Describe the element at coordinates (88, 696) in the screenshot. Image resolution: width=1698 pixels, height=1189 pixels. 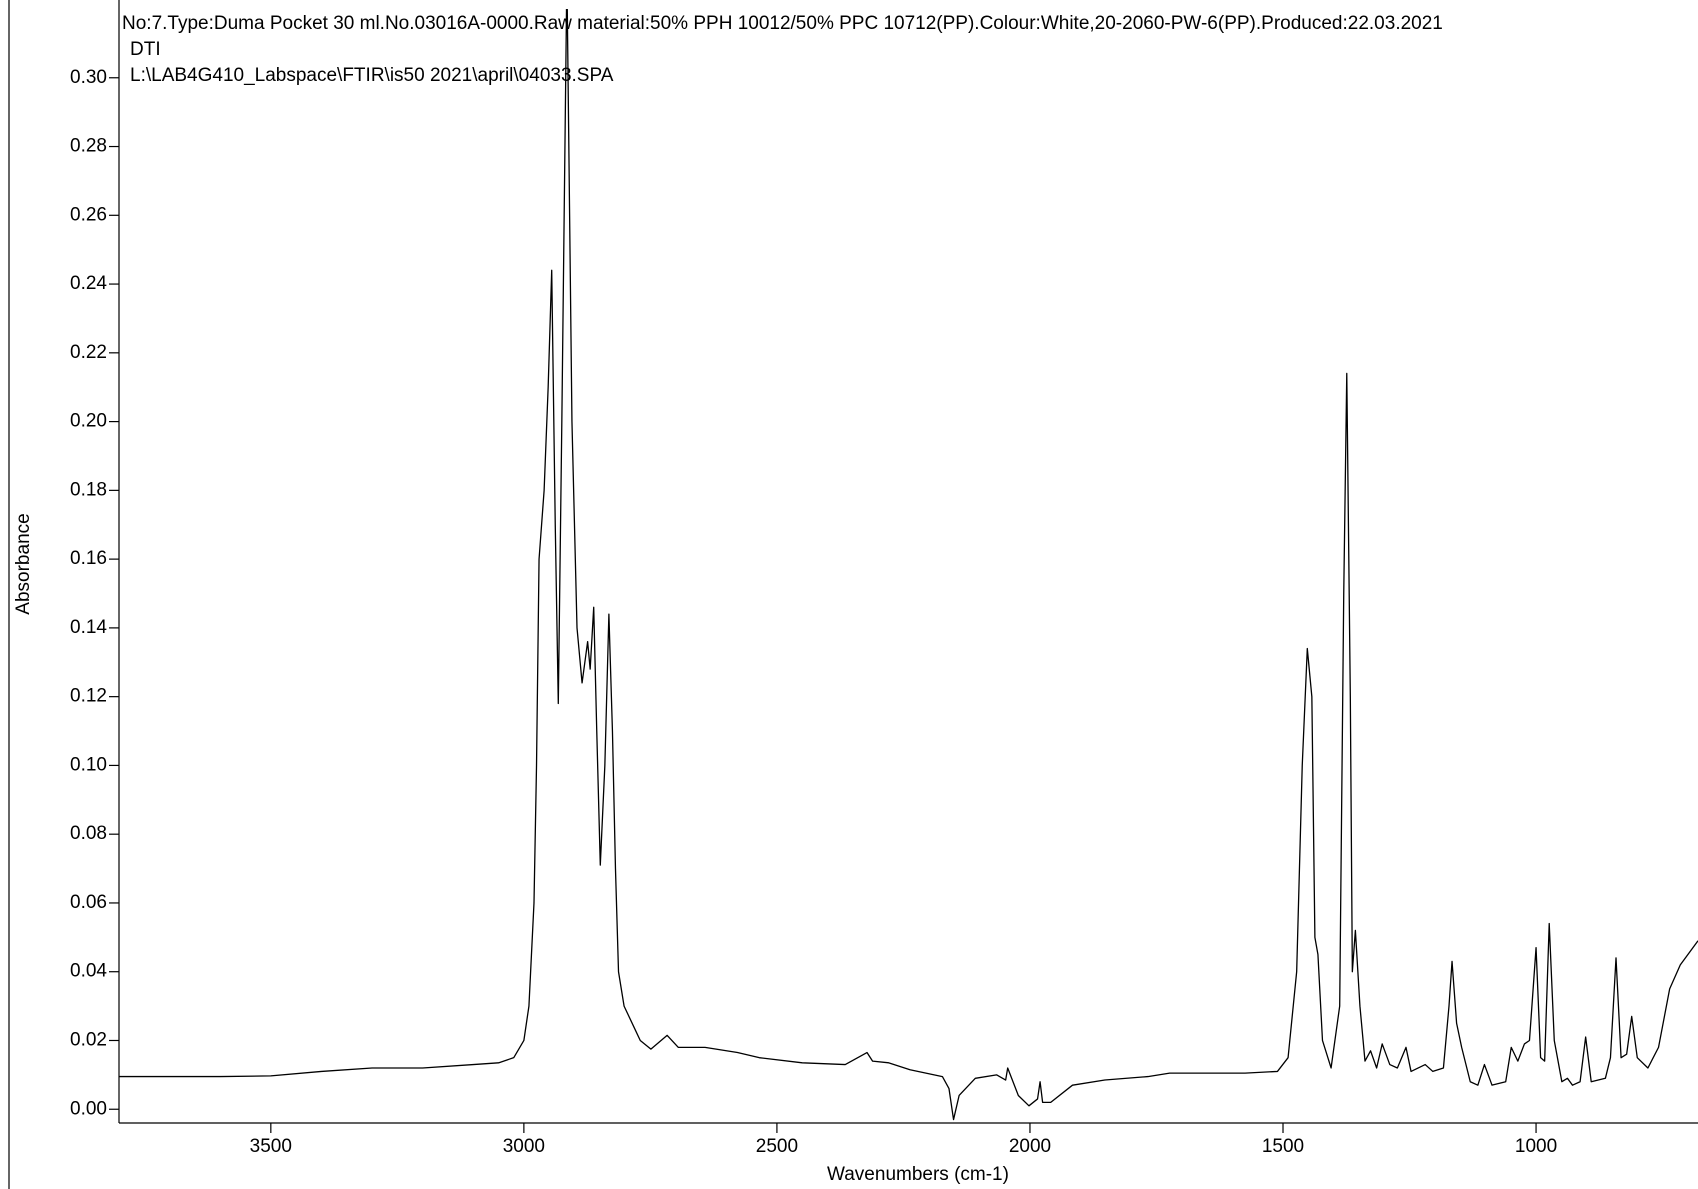
I see `y-tick-label: 0.12` at that location.